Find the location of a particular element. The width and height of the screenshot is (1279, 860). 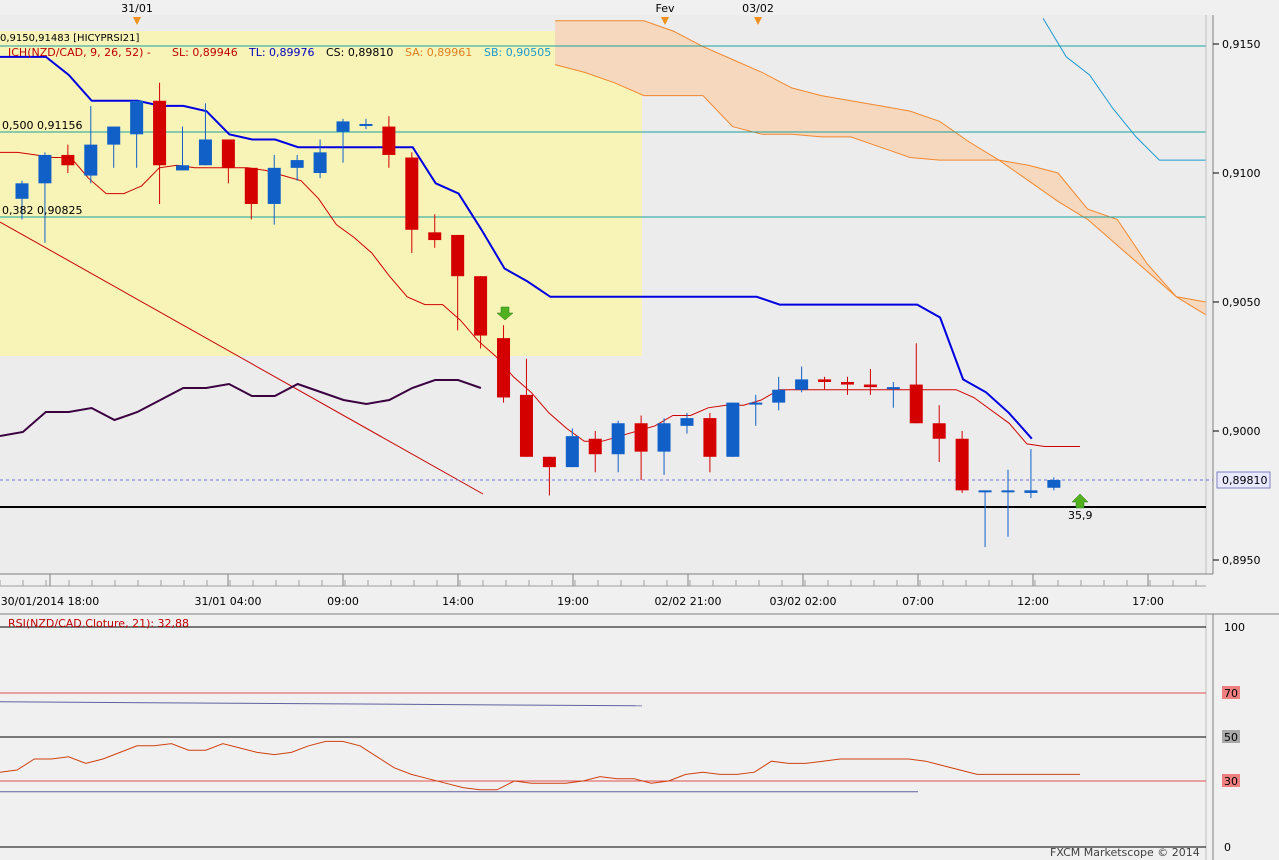

rsi-level-label: 100 is located at coordinates (1234, 627).